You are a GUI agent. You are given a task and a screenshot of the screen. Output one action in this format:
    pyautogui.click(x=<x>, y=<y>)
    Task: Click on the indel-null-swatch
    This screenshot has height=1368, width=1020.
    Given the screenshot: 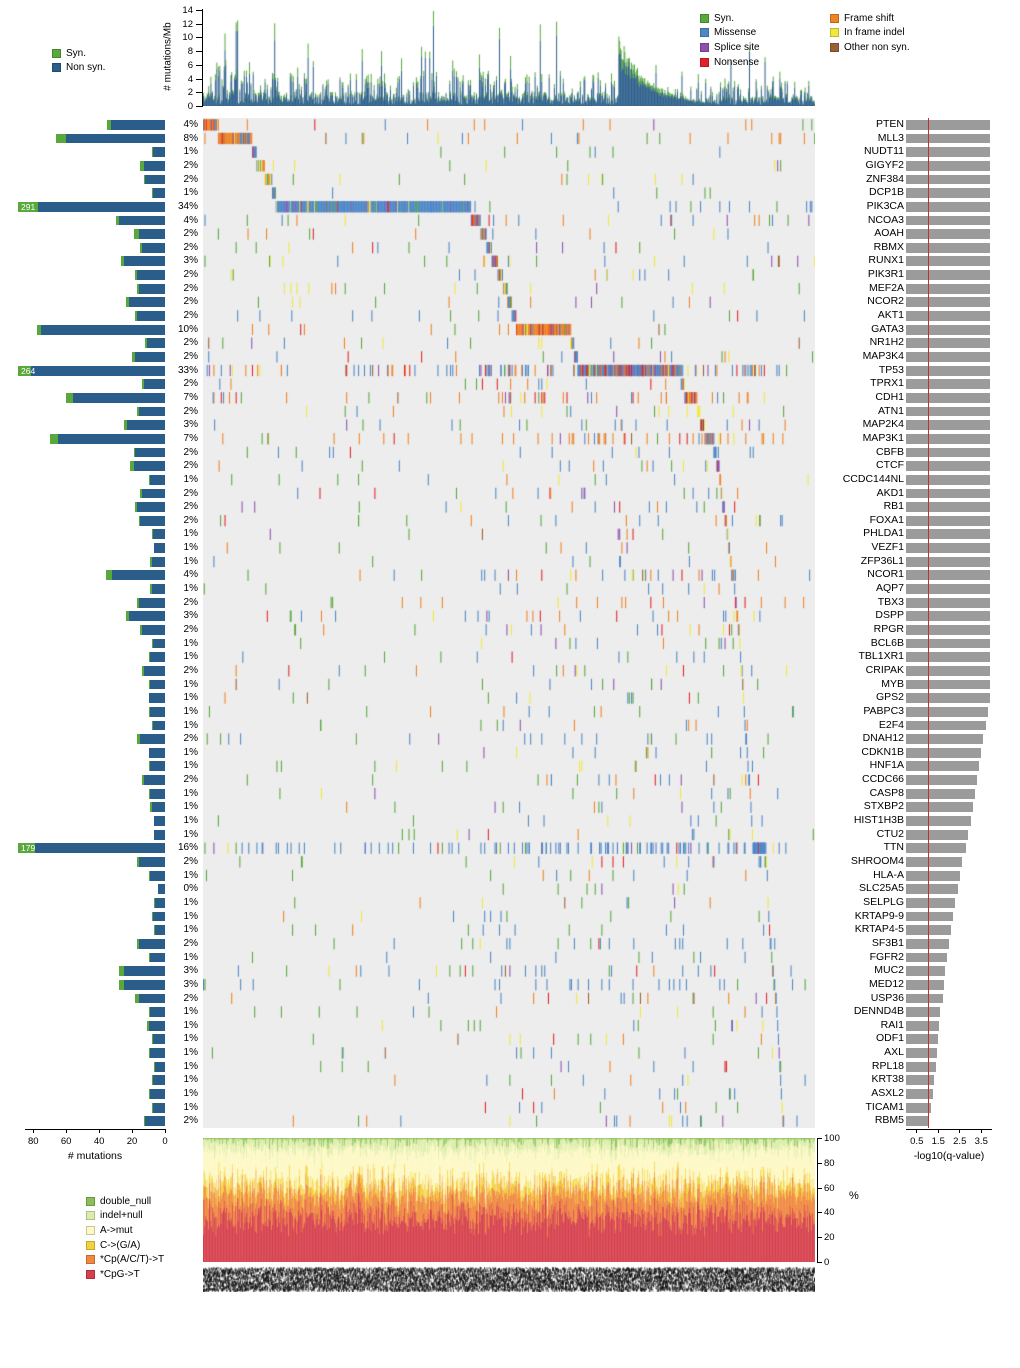 What is the action you would take?
    pyautogui.click(x=90, y=1216)
    